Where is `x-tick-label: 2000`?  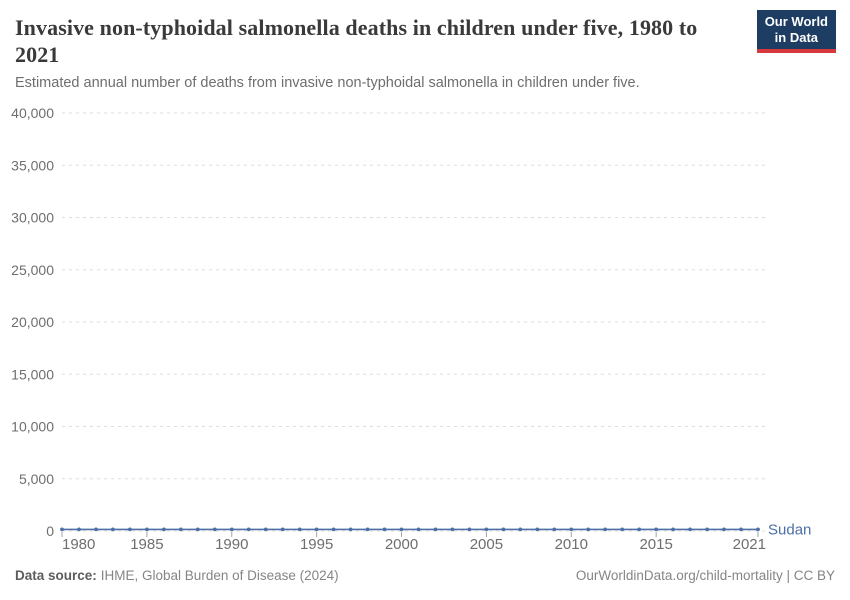
x-tick-label: 2000 is located at coordinates (401, 544).